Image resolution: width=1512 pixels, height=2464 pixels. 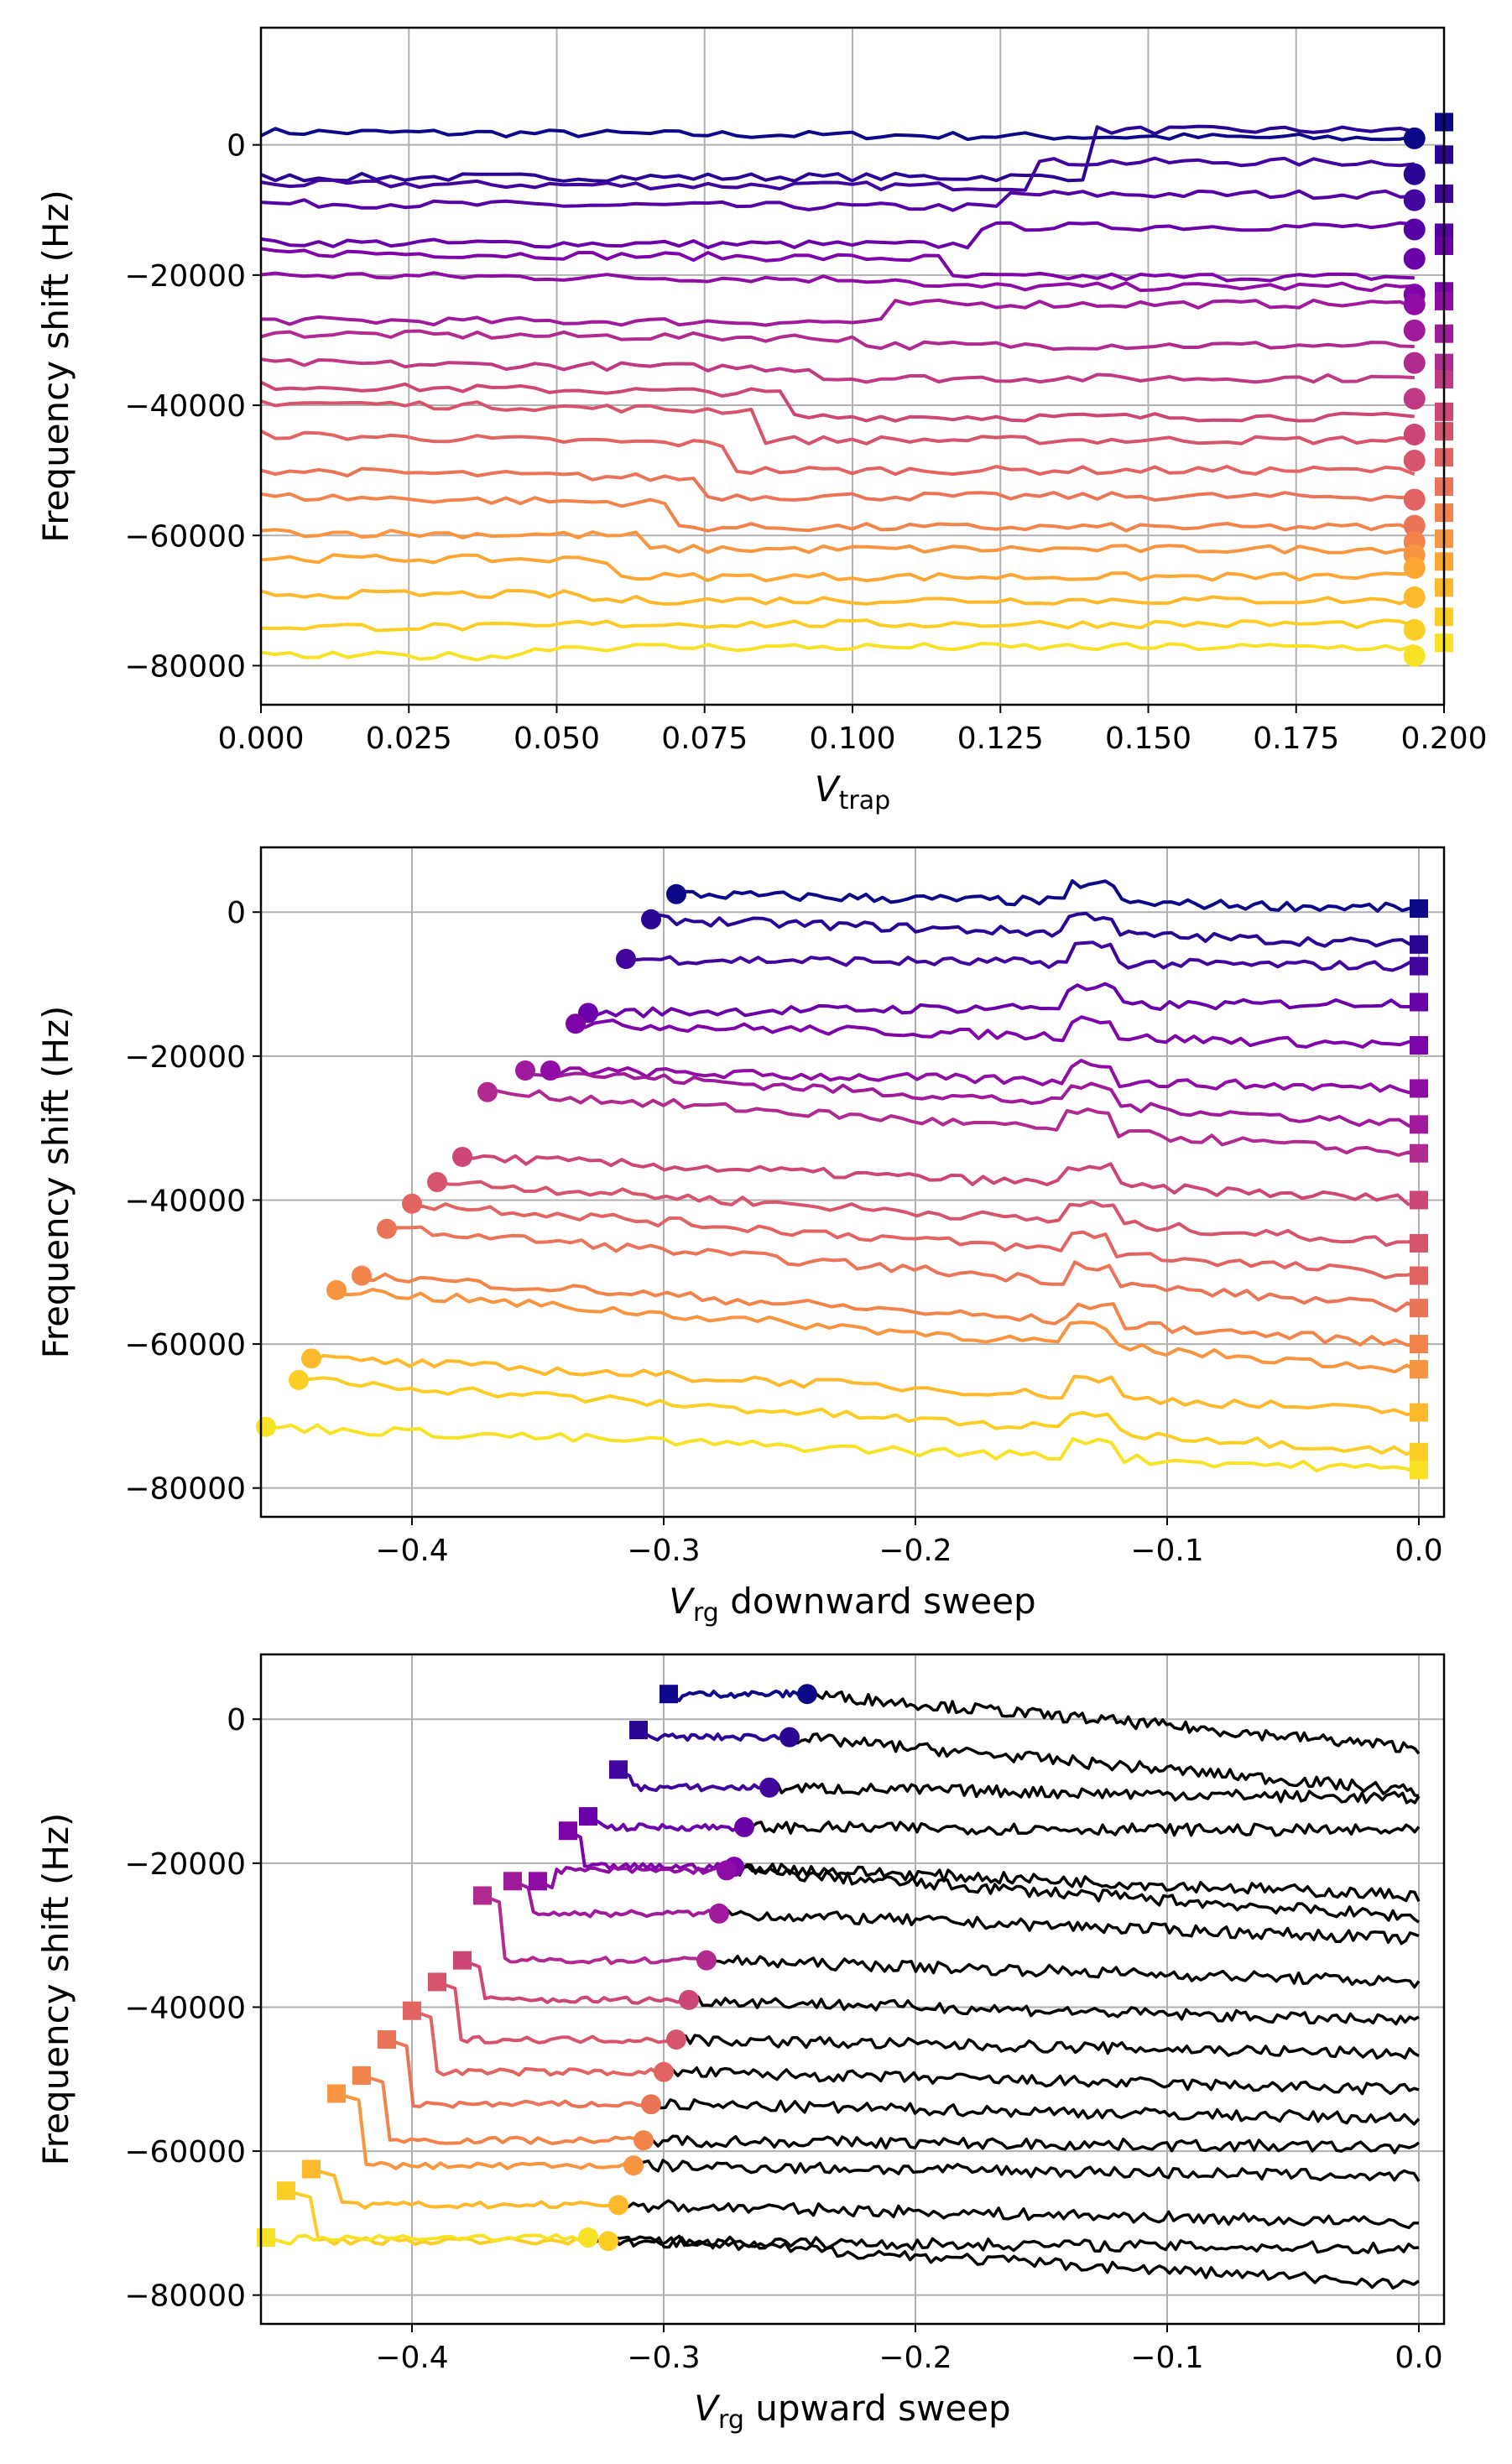 I want to click on x-tick-label: −0.4, so click(x=411, y=1551).